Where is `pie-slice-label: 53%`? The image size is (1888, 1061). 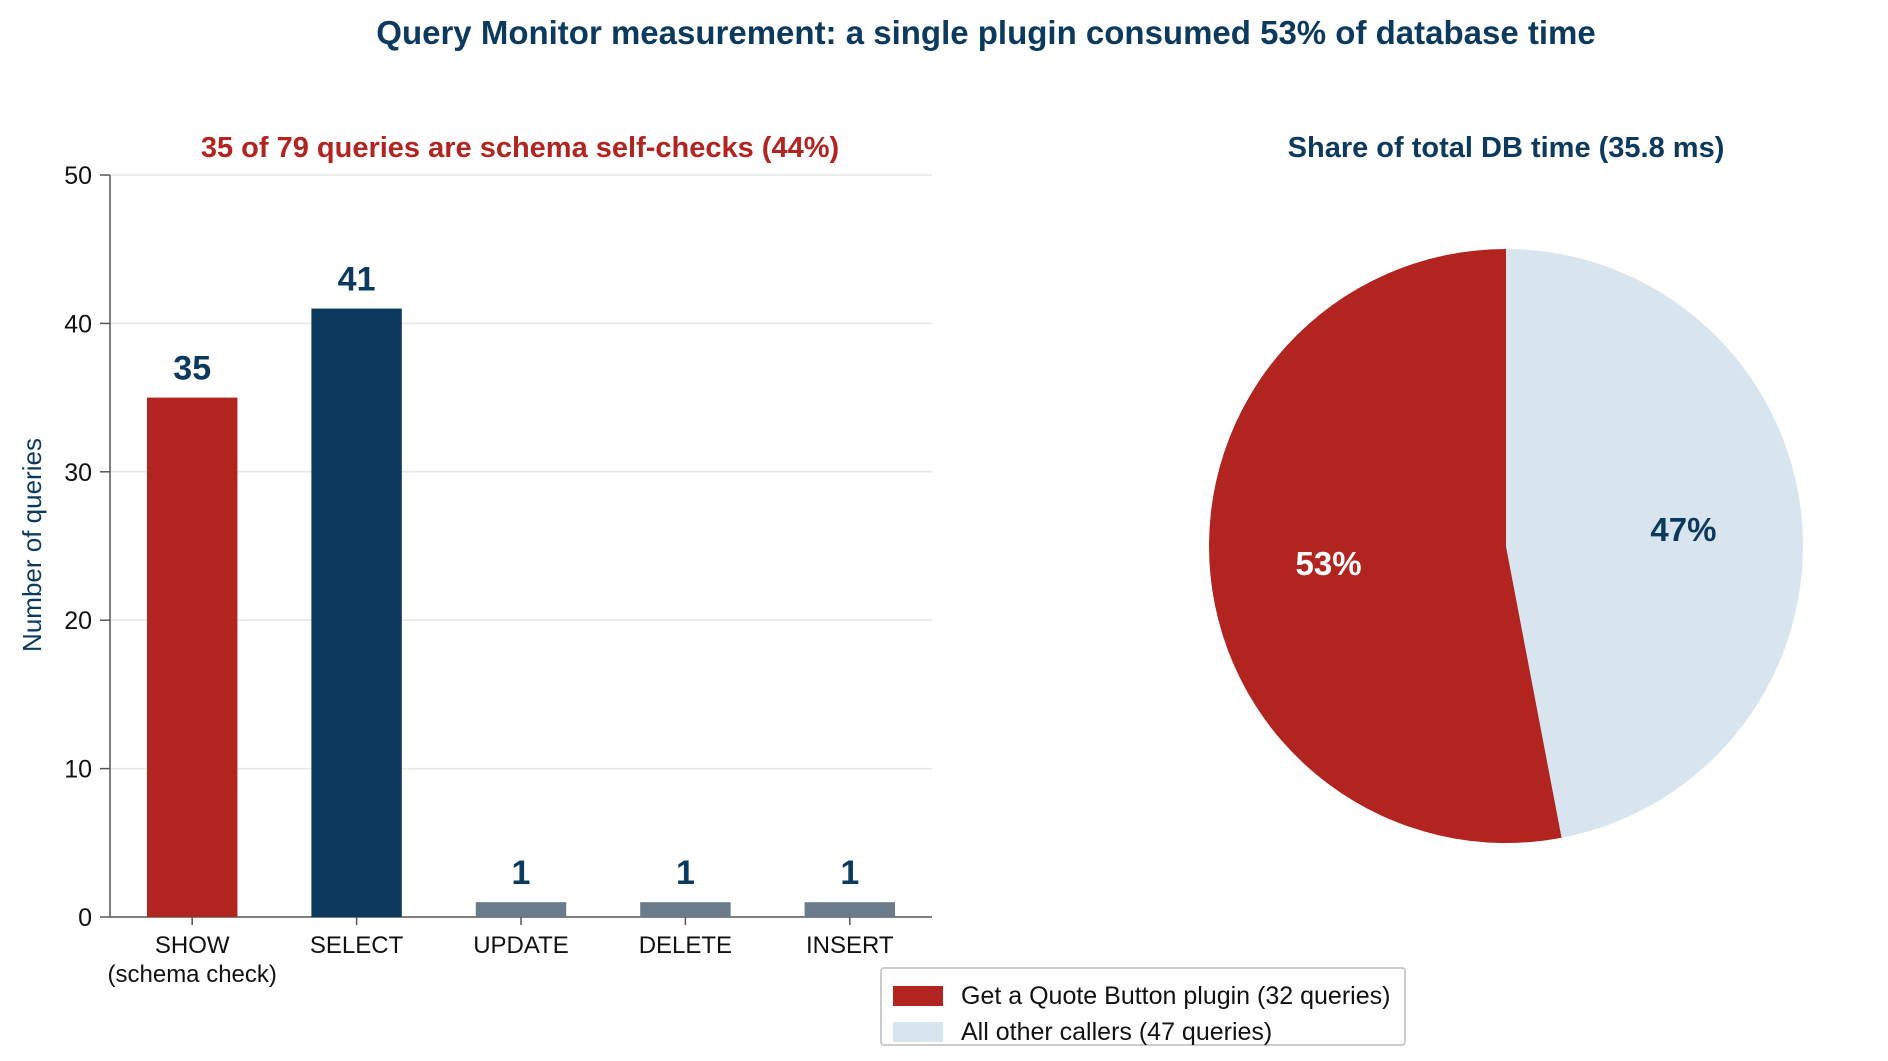
pie-slice-label: 53% is located at coordinates (1329, 563).